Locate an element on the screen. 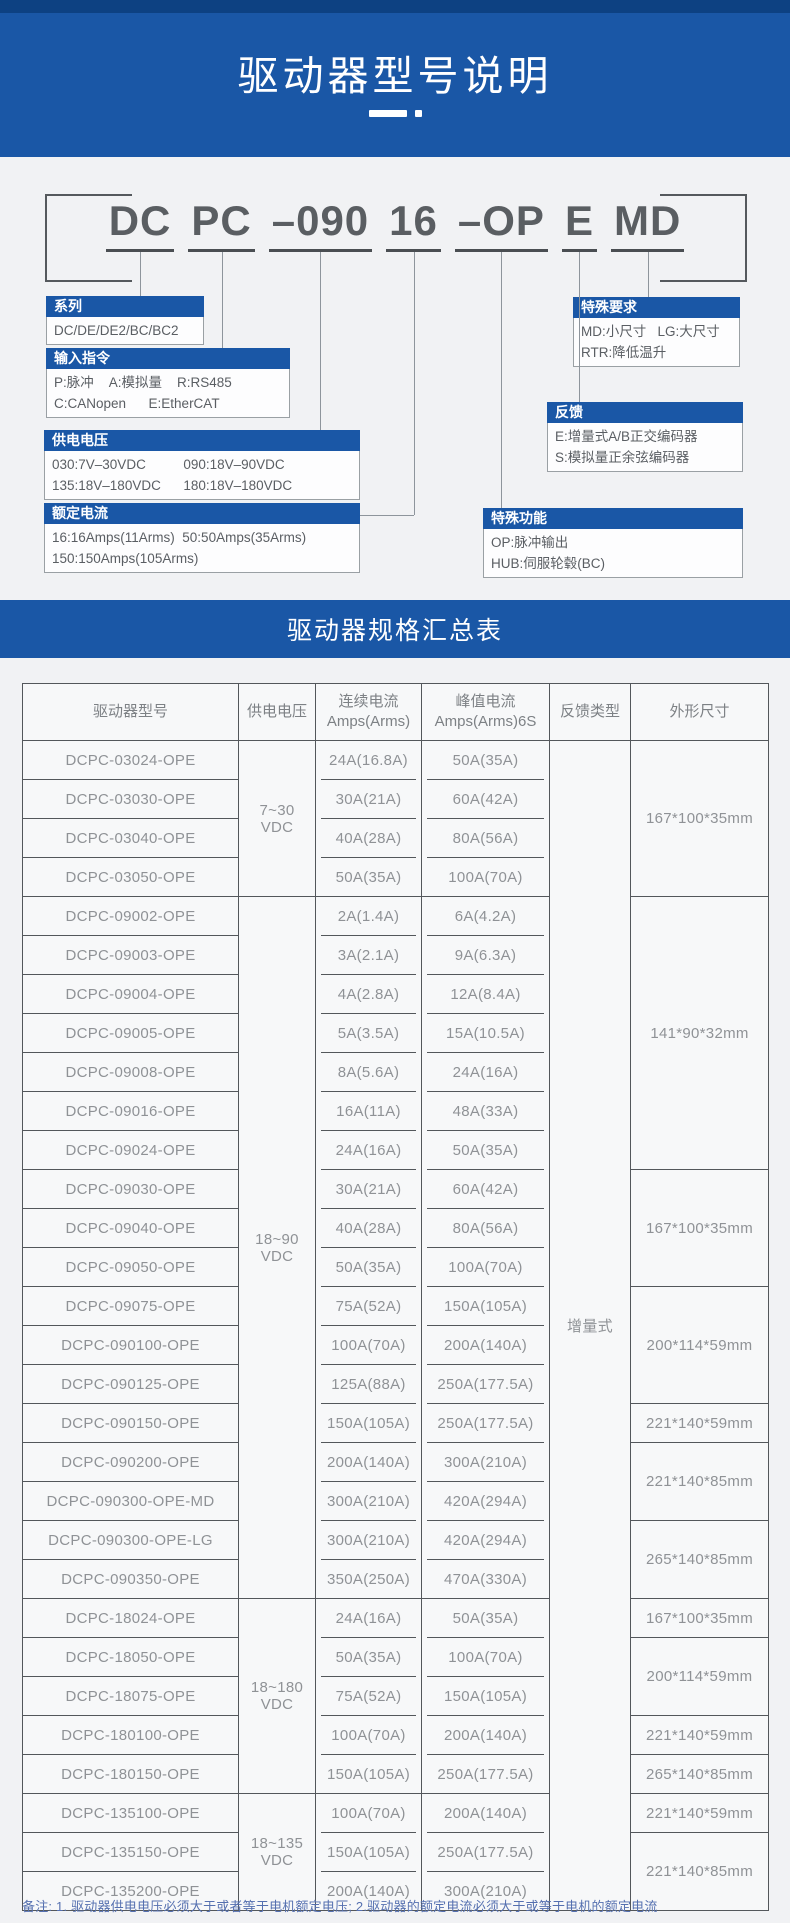 The height and width of the screenshot is (1923, 790). column-header-2: 连续电流 Amps(Arms) is located at coordinates (369, 712).